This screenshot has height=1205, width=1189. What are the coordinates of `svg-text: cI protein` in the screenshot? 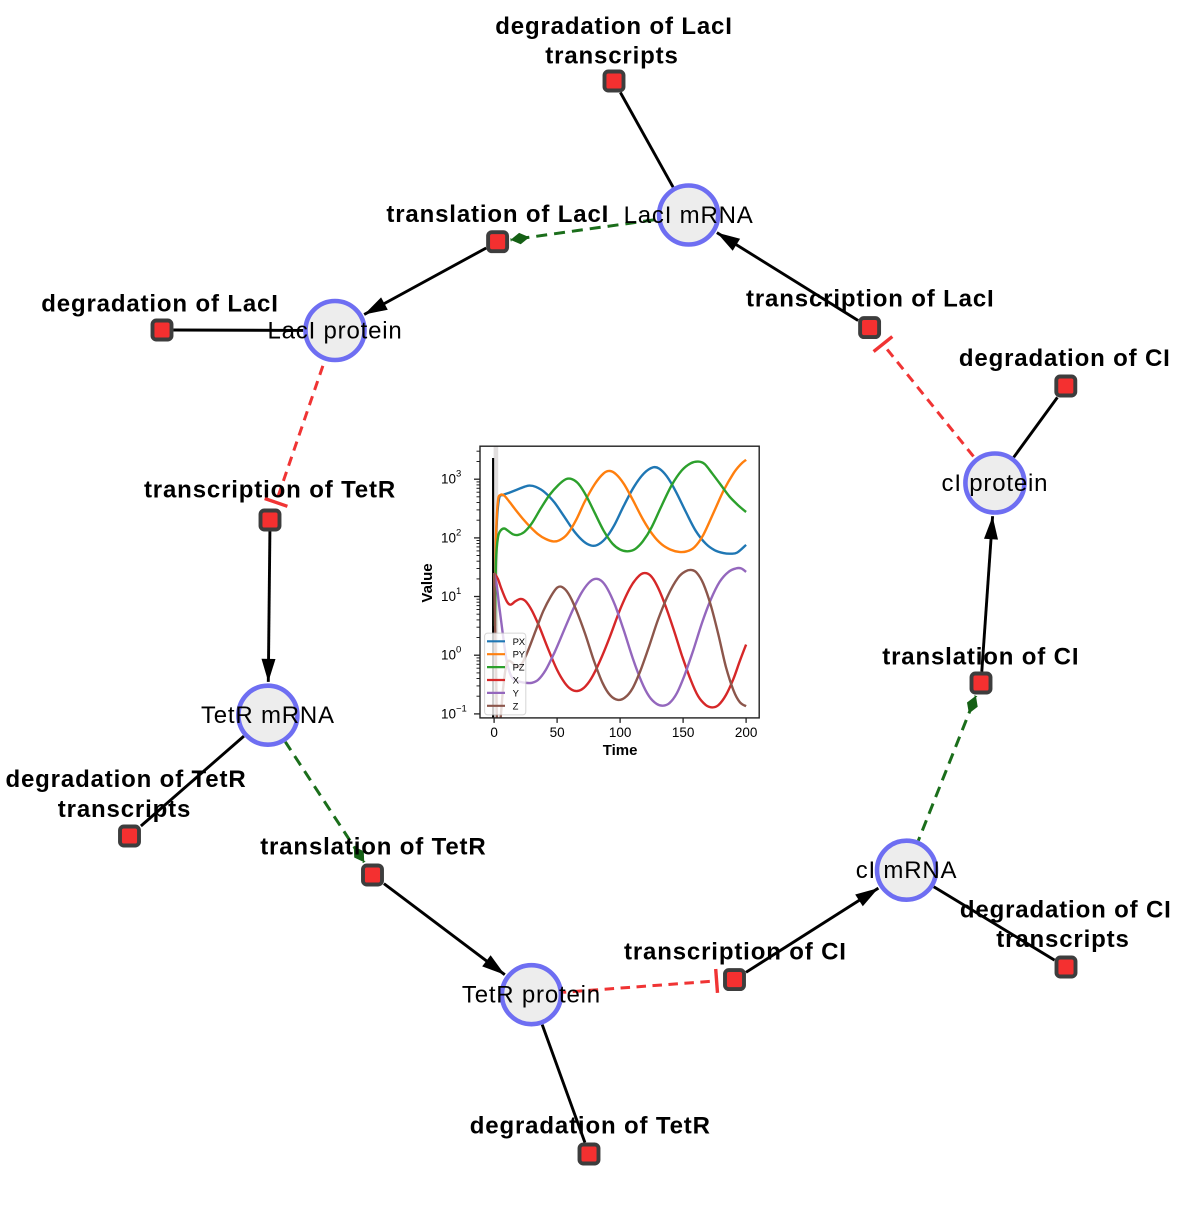 It's located at (995, 483).